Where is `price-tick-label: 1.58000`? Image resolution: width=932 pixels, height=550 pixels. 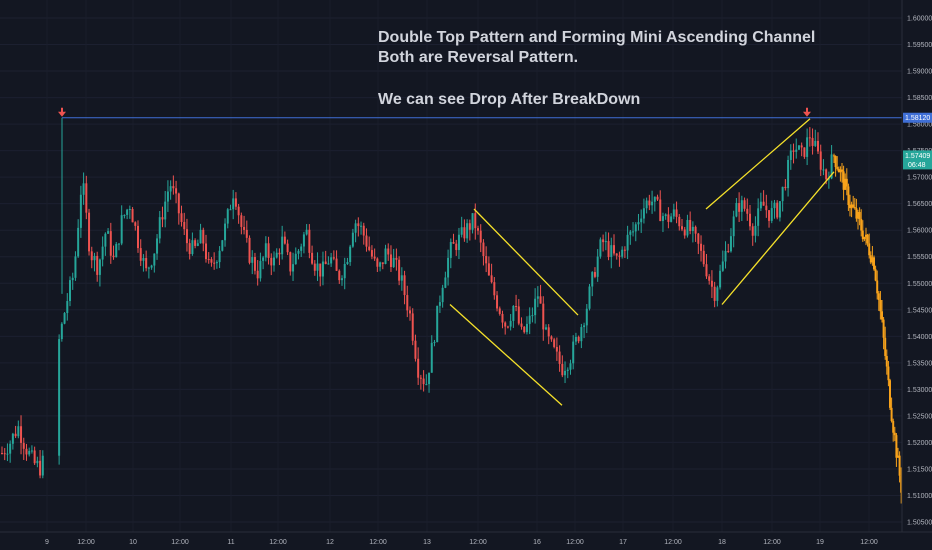
price-tick-label: 1.58000 is located at coordinates (919, 125).